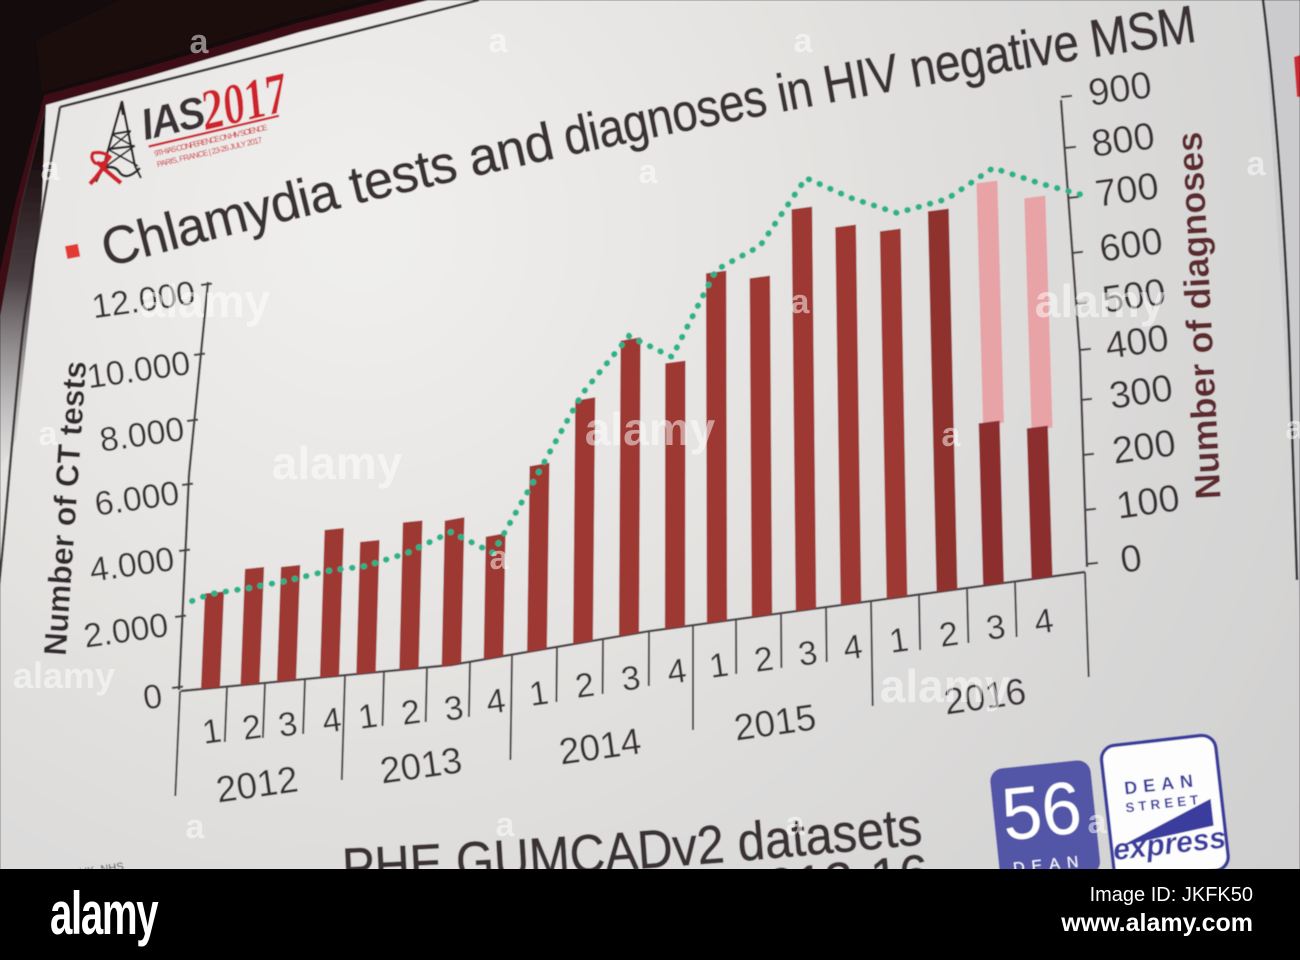 Image resolution: width=1300 pixels, height=960 pixels. What do you see at coordinates (1144, 447) in the screenshot?
I see `svg-text: 200` at bounding box center [1144, 447].